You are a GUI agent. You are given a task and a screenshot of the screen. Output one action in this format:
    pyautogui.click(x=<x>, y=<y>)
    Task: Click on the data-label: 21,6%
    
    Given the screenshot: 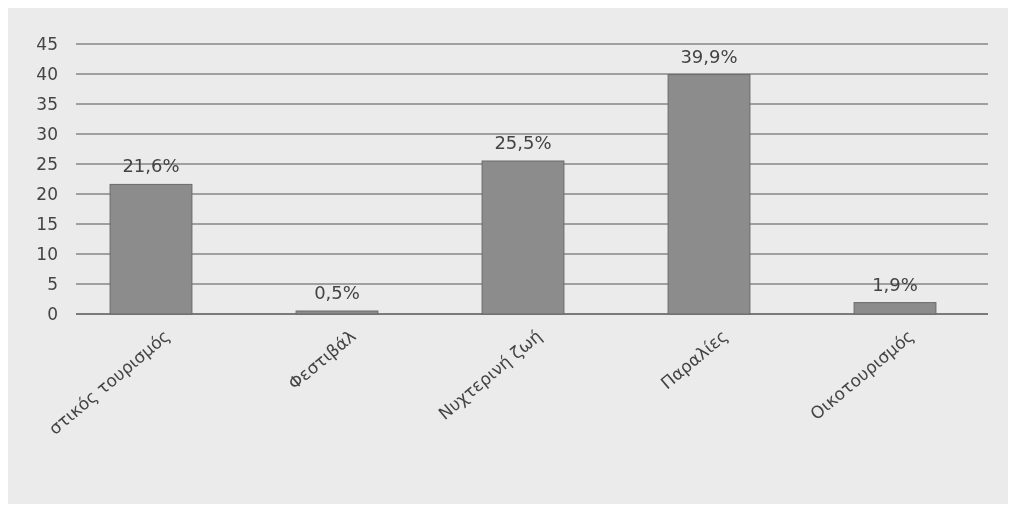 What is the action you would take?
    pyautogui.click(x=151, y=166)
    